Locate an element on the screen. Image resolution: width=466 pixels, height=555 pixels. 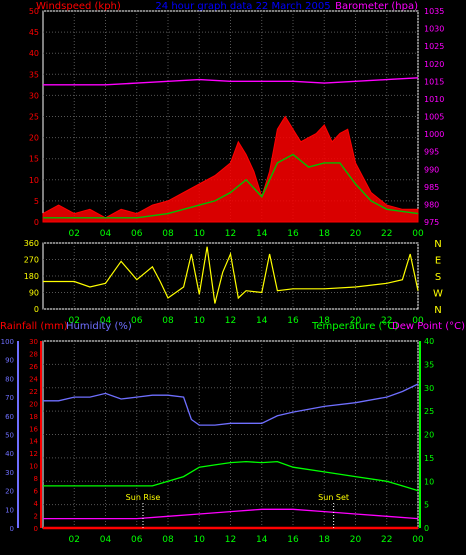
rainfall-tick-label: 28 is located at coordinates (33, 354).